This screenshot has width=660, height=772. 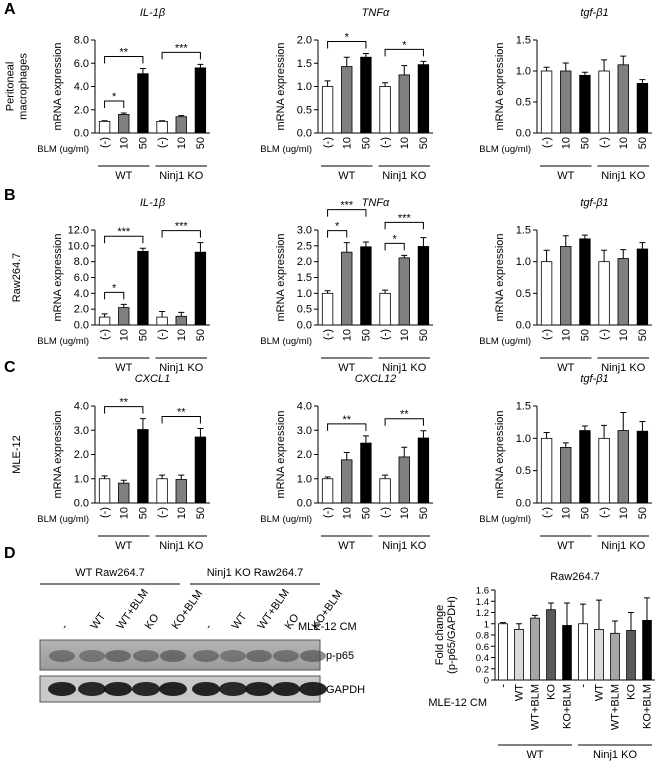 I want to click on significance-label: *, so click(x=347, y=37).